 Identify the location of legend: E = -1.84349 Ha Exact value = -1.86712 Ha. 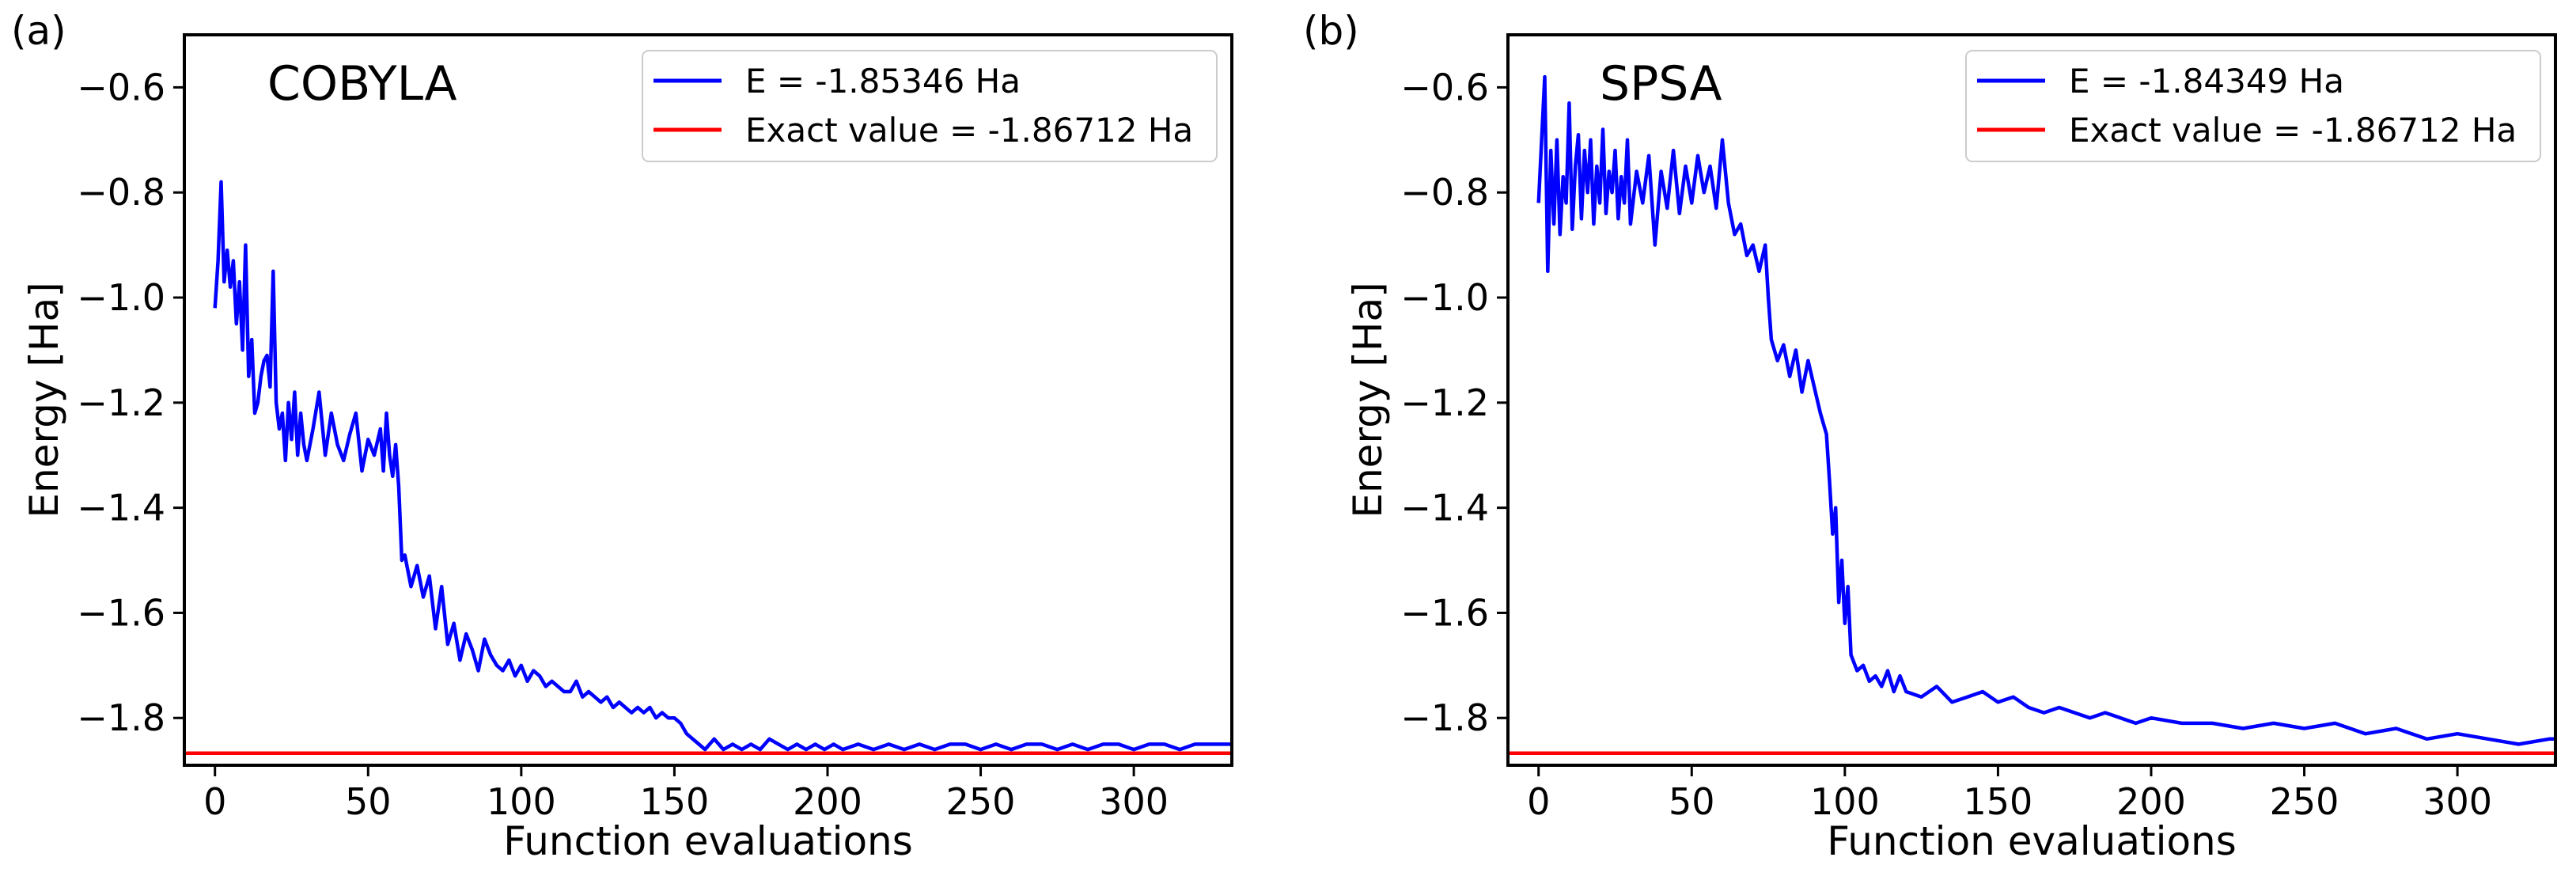
(2253, 106).